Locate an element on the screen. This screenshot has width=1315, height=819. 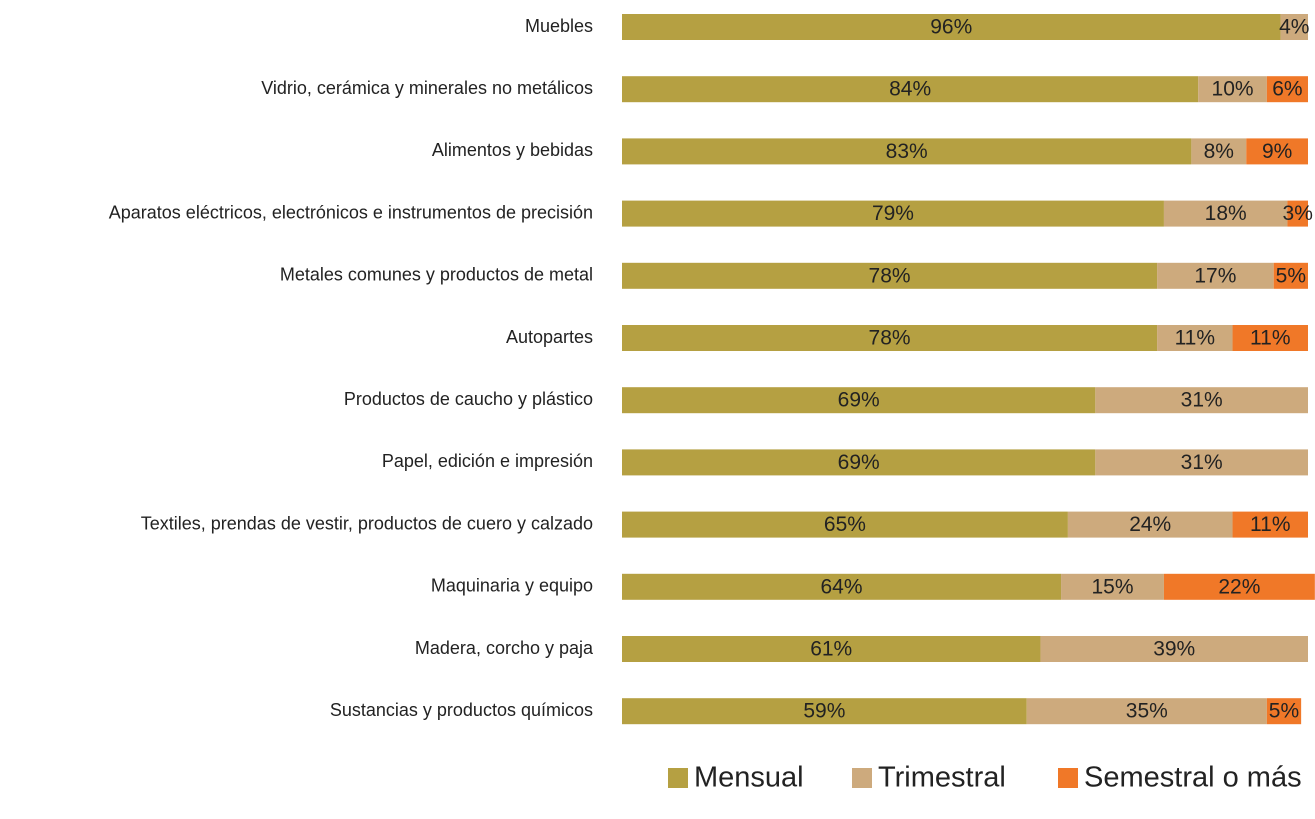
value-label: 10% is located at coordinates (1233, 89).